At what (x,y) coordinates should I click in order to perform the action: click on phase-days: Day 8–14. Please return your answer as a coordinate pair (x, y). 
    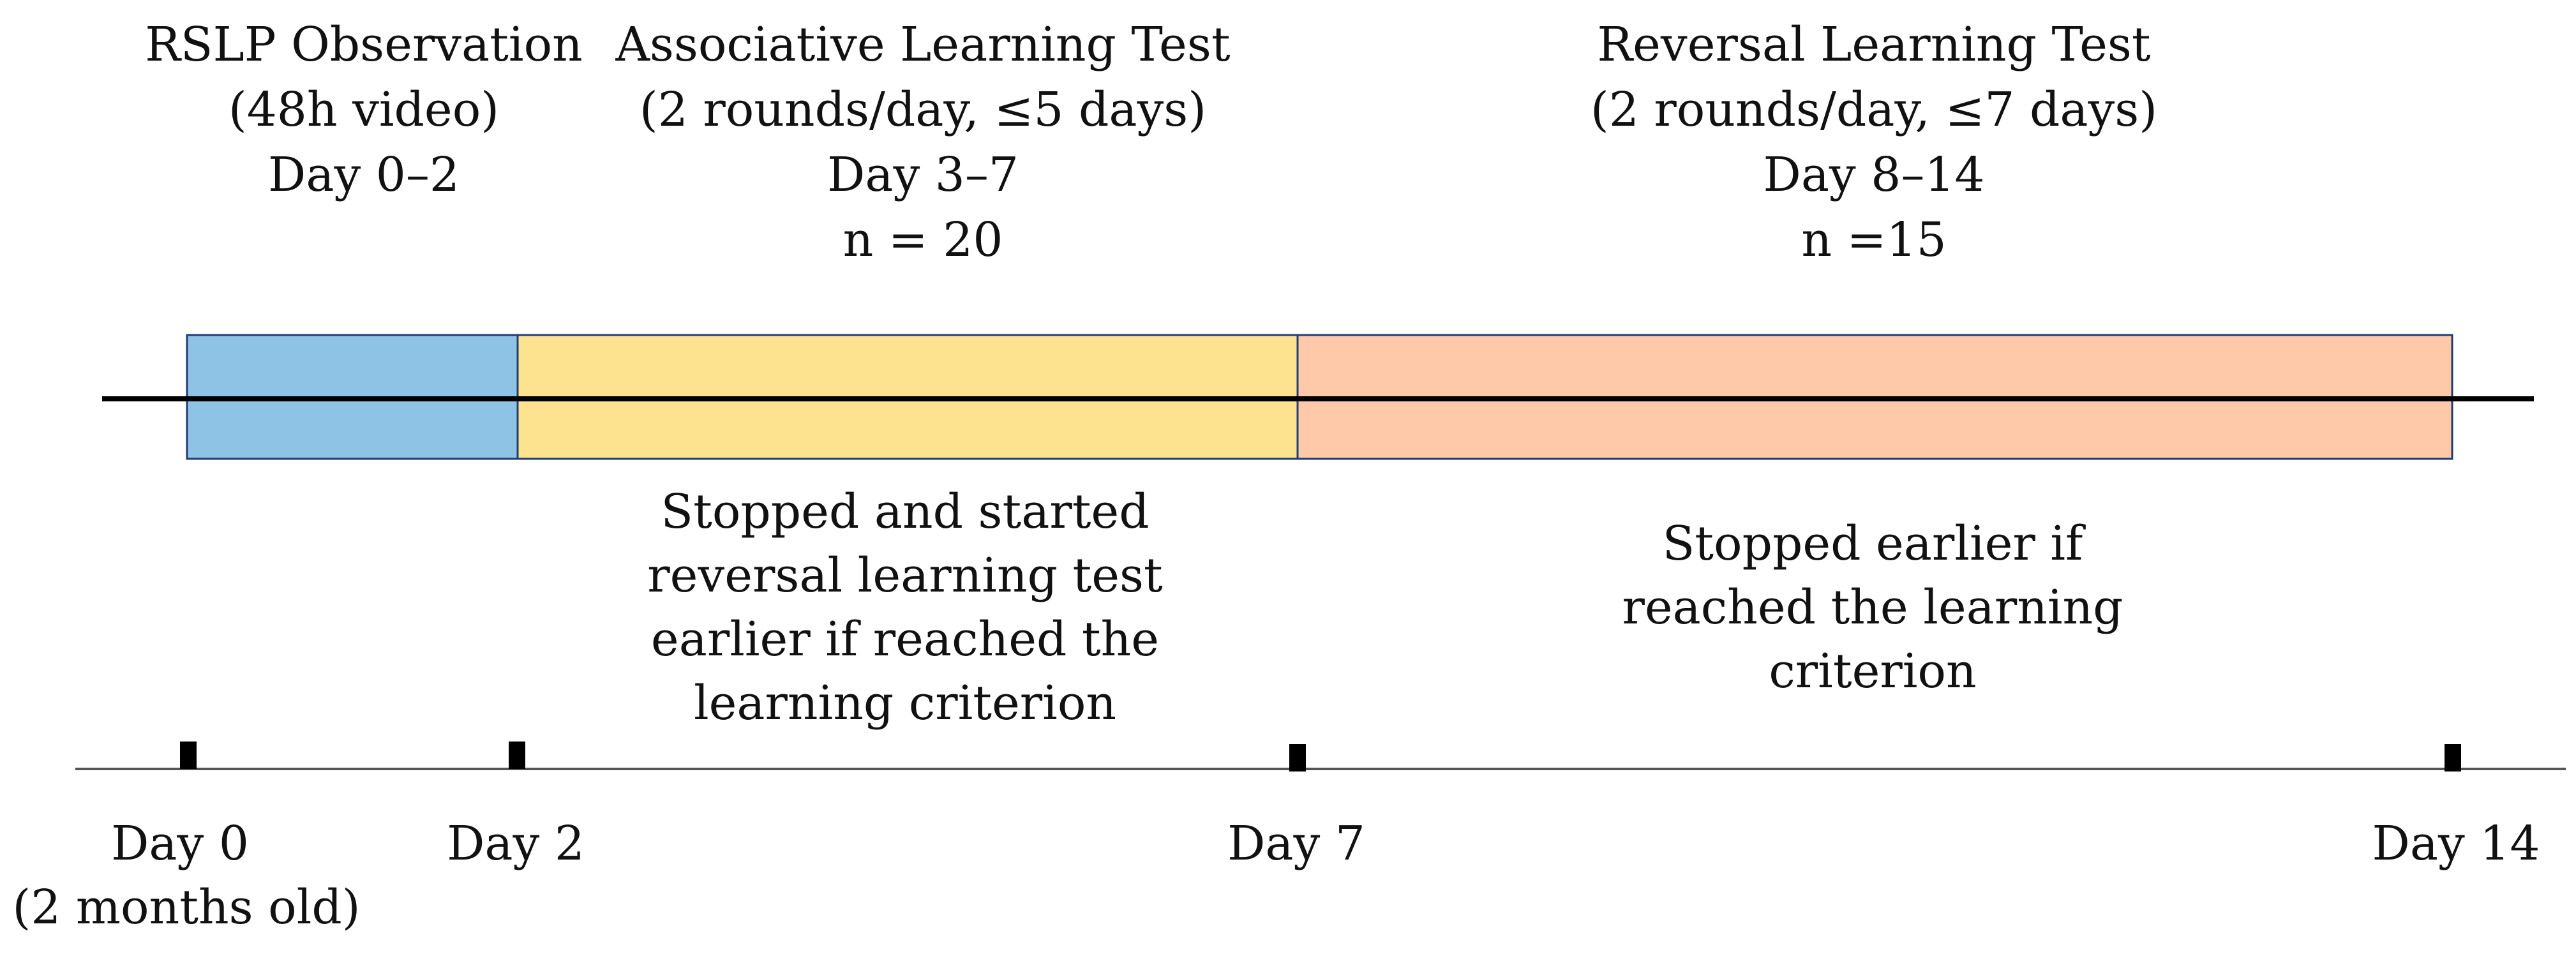
    Looking at the image, I should click on (1873, 174).